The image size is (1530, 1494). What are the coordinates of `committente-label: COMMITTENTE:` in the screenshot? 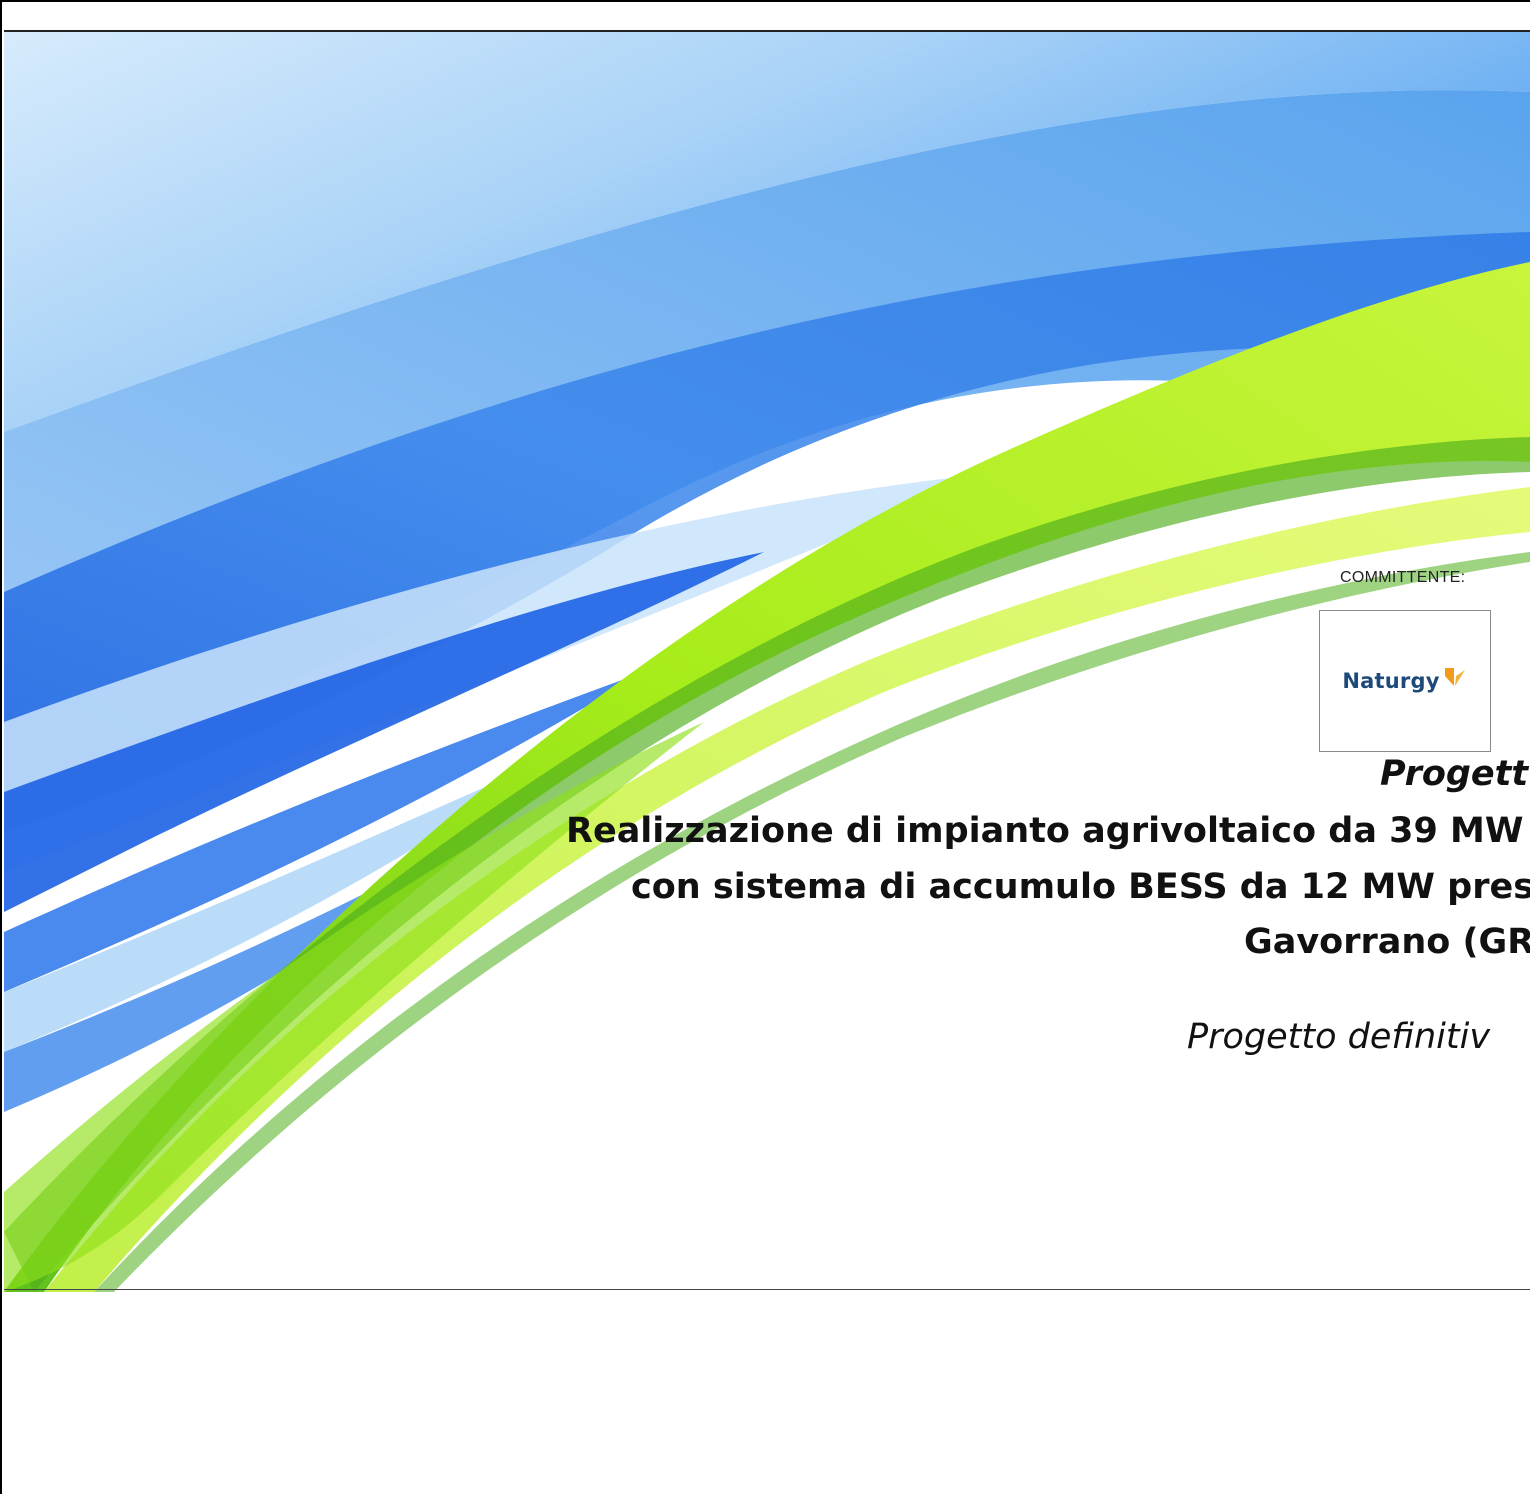 It's located at (1403, 577).